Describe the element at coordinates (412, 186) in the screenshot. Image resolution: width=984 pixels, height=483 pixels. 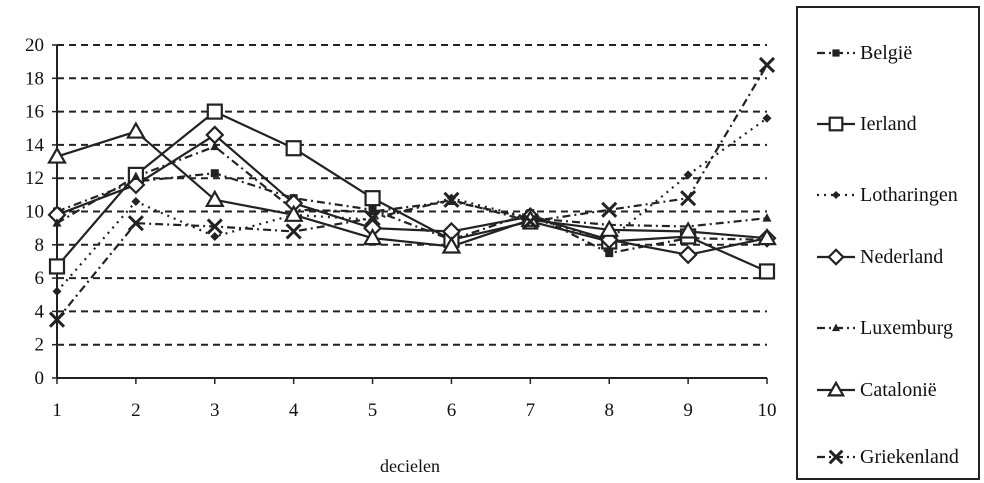
I see `series-line-luxemburg` at that location.